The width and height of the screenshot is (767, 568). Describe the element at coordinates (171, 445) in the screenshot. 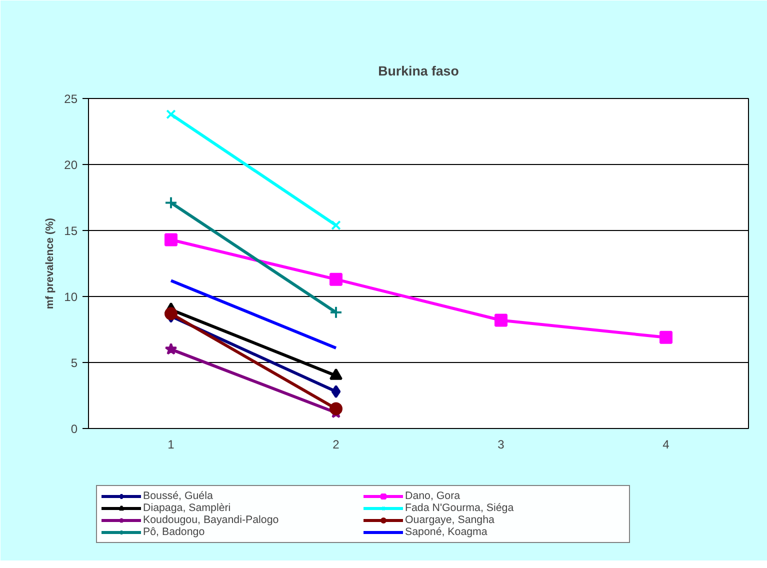

I see `x-tick-label: 1` at that location.